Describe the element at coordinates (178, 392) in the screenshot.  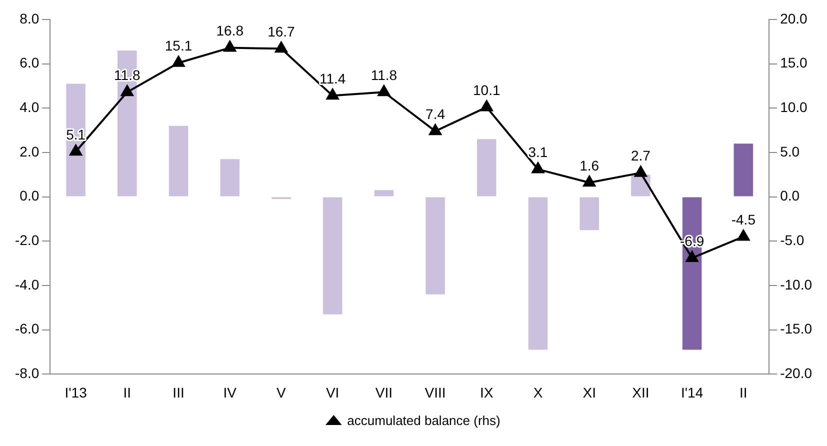
I see `x-tick-label: III` at that location.